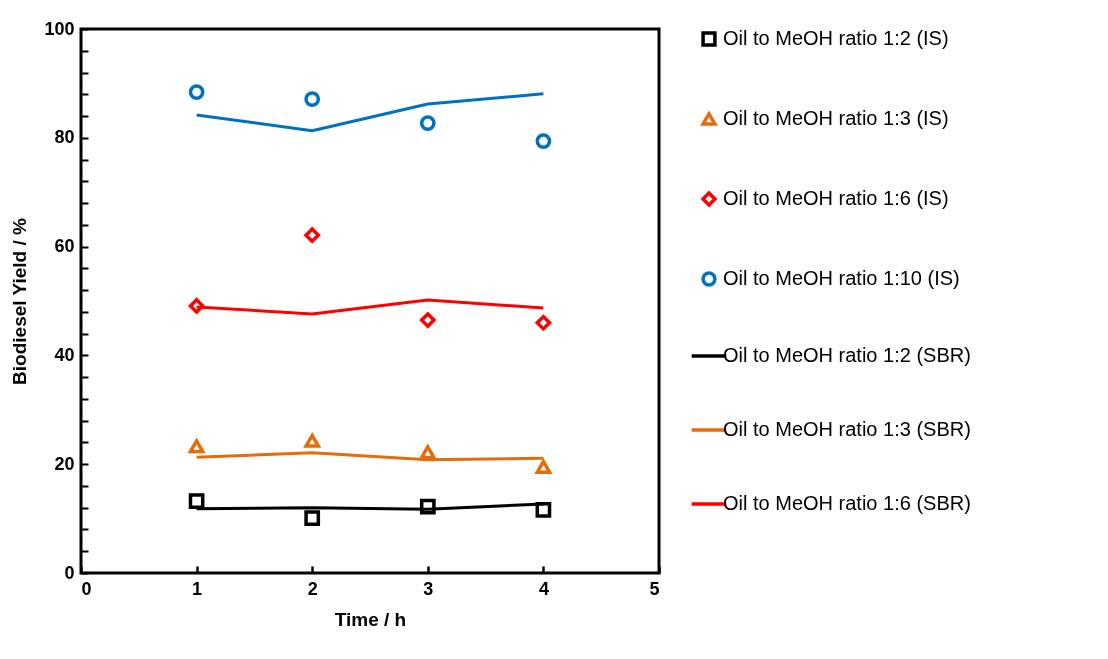 The height and width of the screenshot is (659, 1108). I want to click on y-tick-label: 20, so click(64, 463).